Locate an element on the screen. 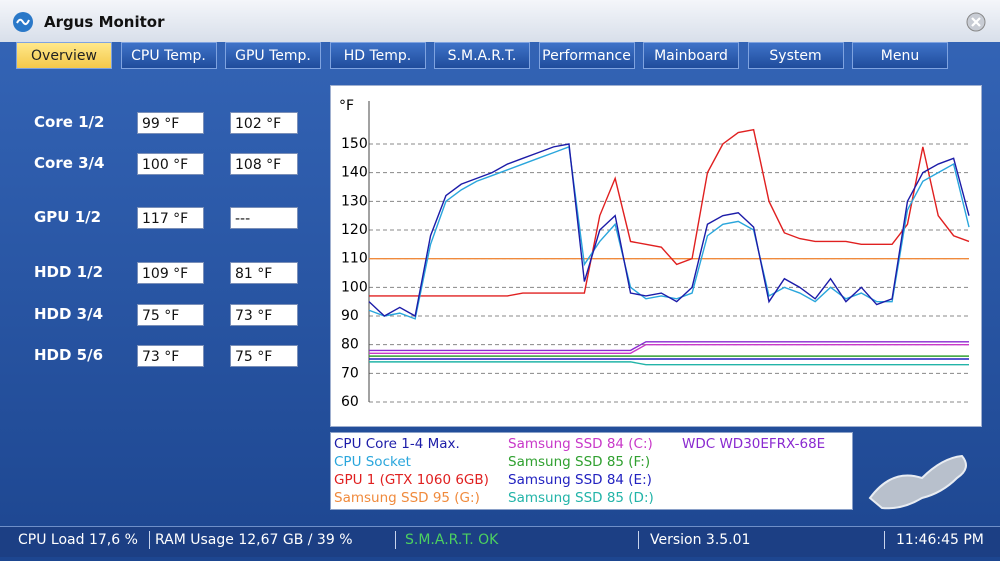 The image size is (1000, 561). y-tick-label: 130 is located at coordinates (354, 201).